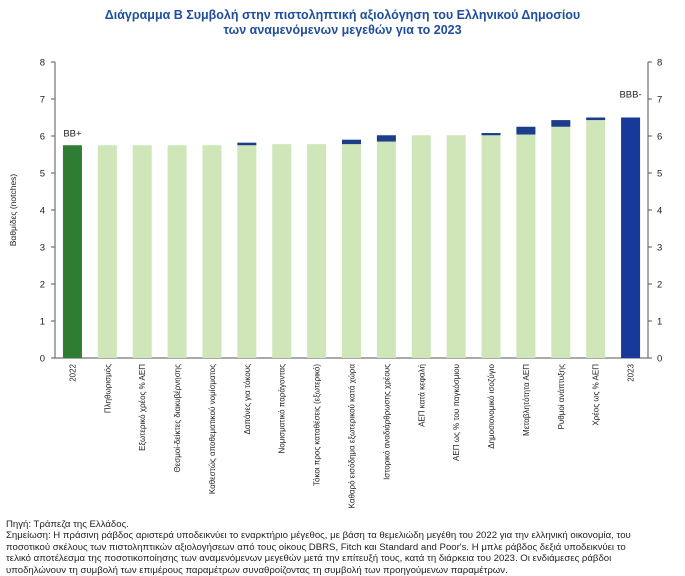 The width and height of the screenshot is (685, 576). Describe the element at coordinates (317, 425) in the screenshot. I see `x-tick-label: Τόκοι προς καταθέσεις (εξωτερικό)` at that location.